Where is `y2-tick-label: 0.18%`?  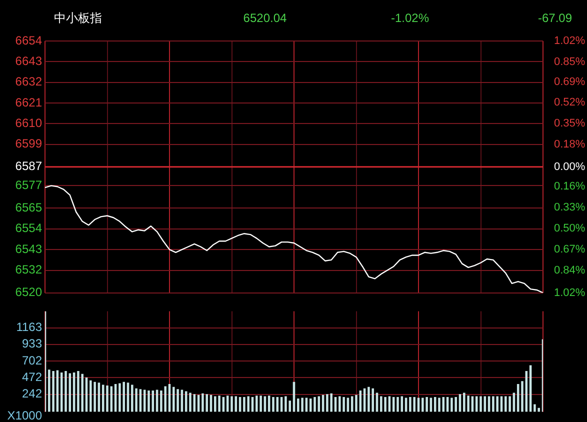
y2-tick-label: 0.18% is located at coordinates (570, 144).